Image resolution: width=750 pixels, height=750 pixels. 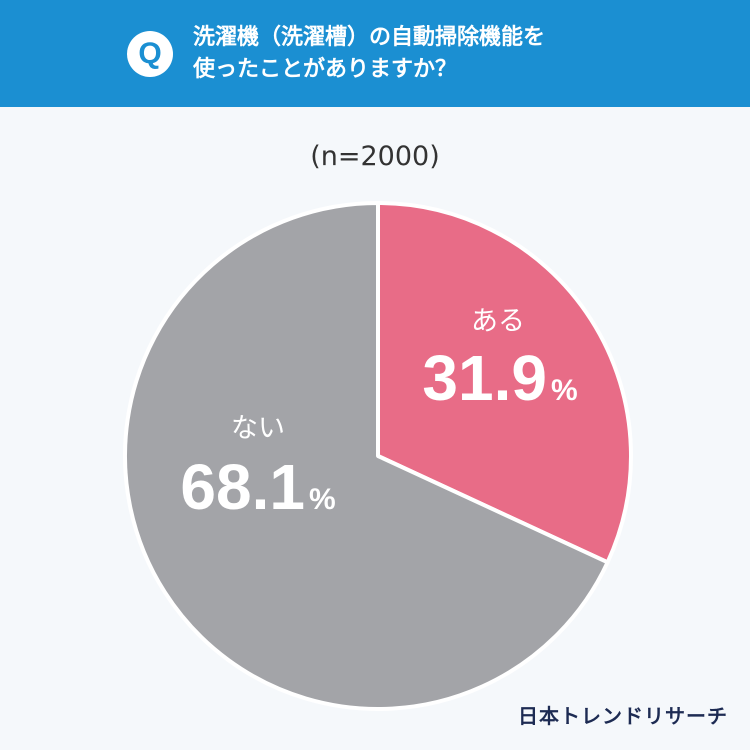 What do you see at coordinates (258, 428) in the screenshot?
I see `slice-label: ない` at bounding box center [258, 428].